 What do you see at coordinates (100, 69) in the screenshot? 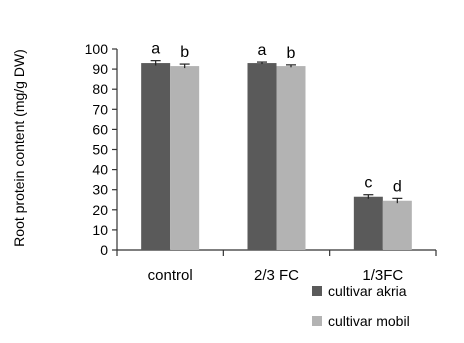
I see `y-tick-label: 90` at bounding box center [100, 69].